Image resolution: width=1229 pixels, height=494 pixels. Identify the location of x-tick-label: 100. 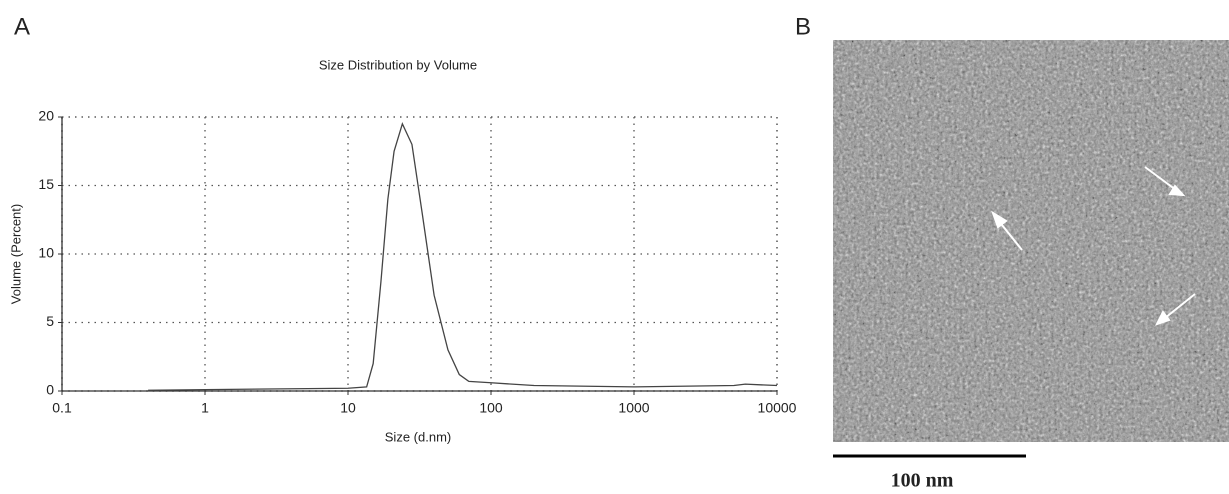
(491, 408).